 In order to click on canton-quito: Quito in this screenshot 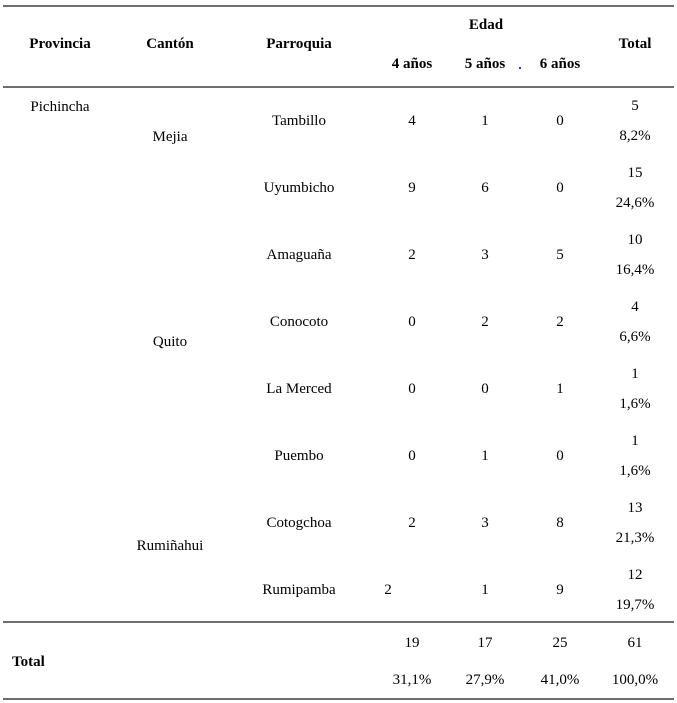, I will do `click(170, 342)`.